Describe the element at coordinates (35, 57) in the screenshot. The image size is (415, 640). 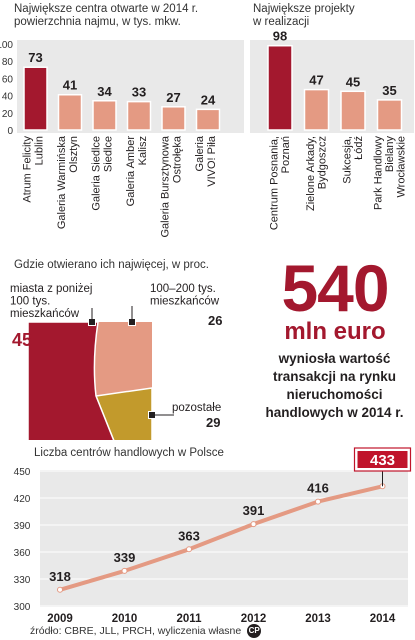
I see `chart1-data-label: 73` at that location.